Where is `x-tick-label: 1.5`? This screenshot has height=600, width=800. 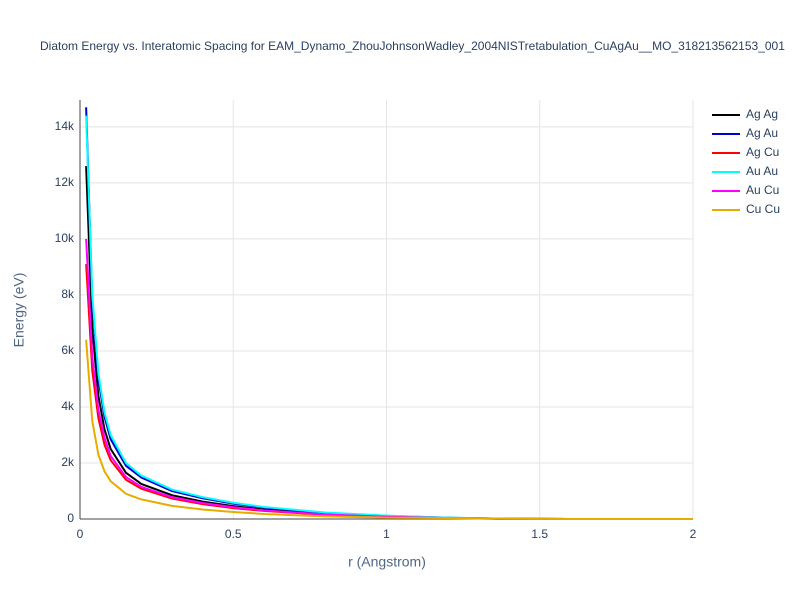 x-tick-label: 1.5 is located at coordinates (539, 534).